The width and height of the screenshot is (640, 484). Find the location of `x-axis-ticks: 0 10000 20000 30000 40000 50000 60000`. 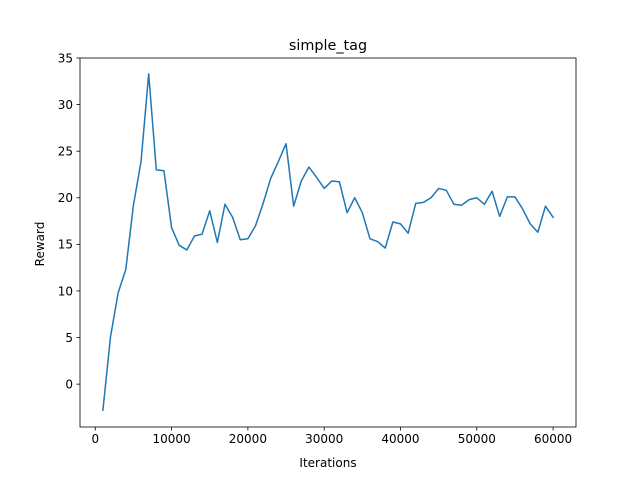

x-axis-ticks: 0 10000 20000 30000 40000 50000 60000 is located at coordinates (331, 436).